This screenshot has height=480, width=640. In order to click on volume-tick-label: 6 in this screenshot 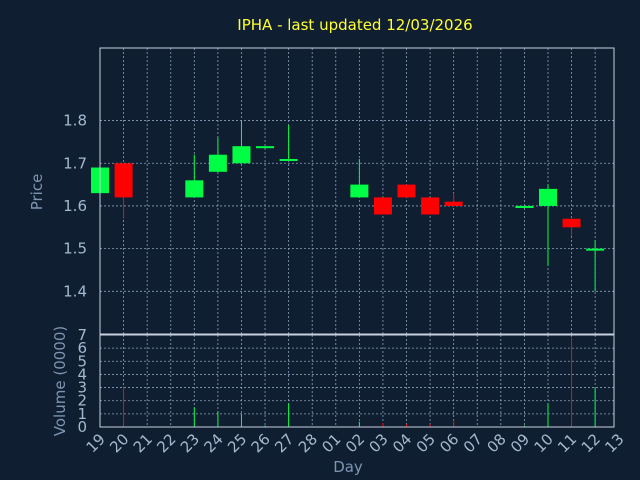, I will do `click(82, 348)`.